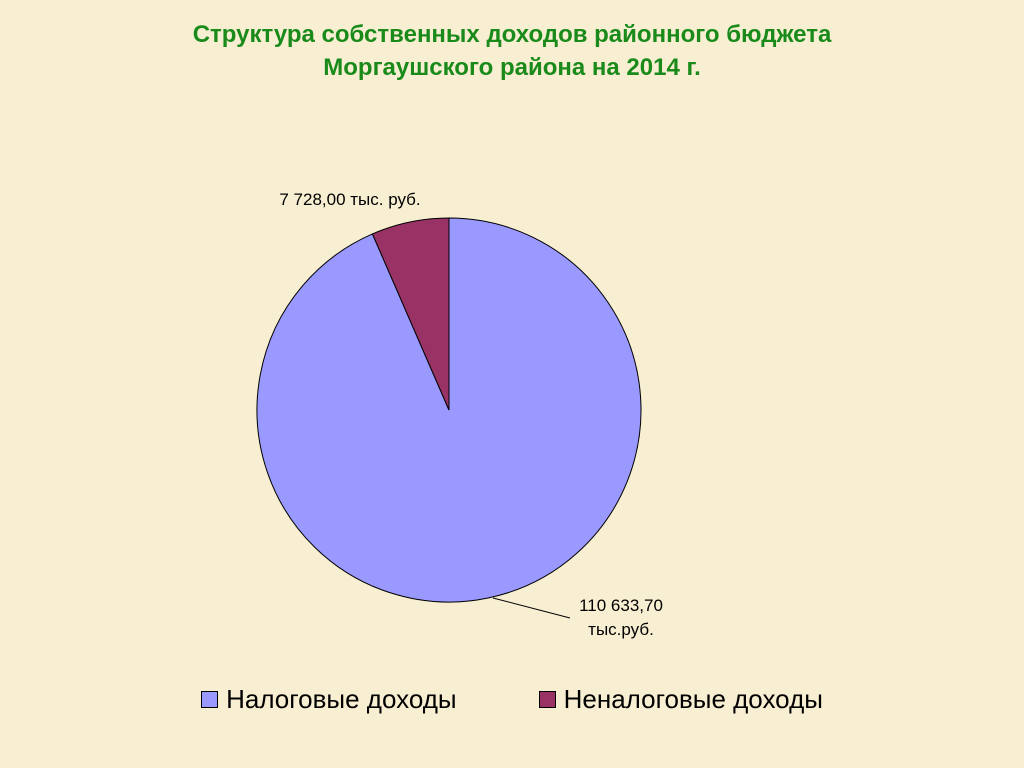 This screenshot has width=1024, height=768. I want to click on legend: Налоговые доходы Неналоговые доходы, so click(512, 699).